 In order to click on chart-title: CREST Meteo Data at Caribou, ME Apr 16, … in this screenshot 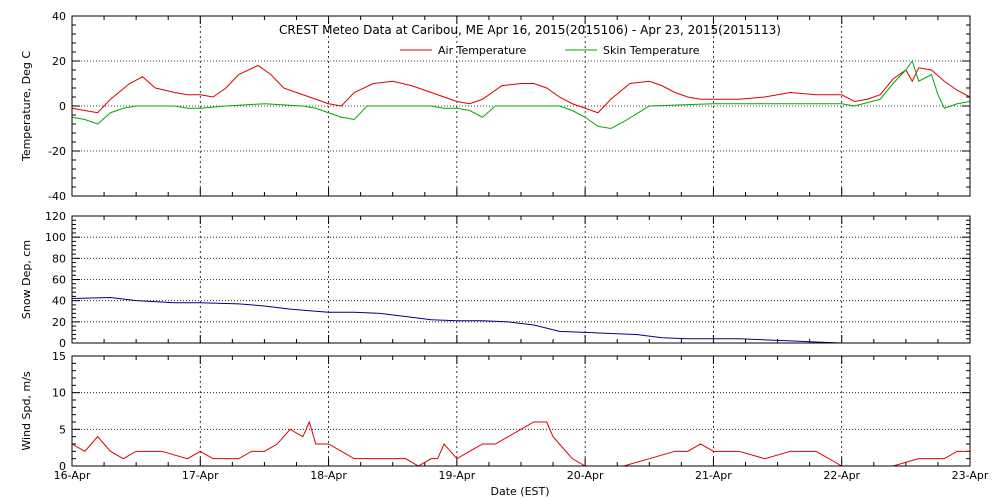, I will do `click(530, 30)`.